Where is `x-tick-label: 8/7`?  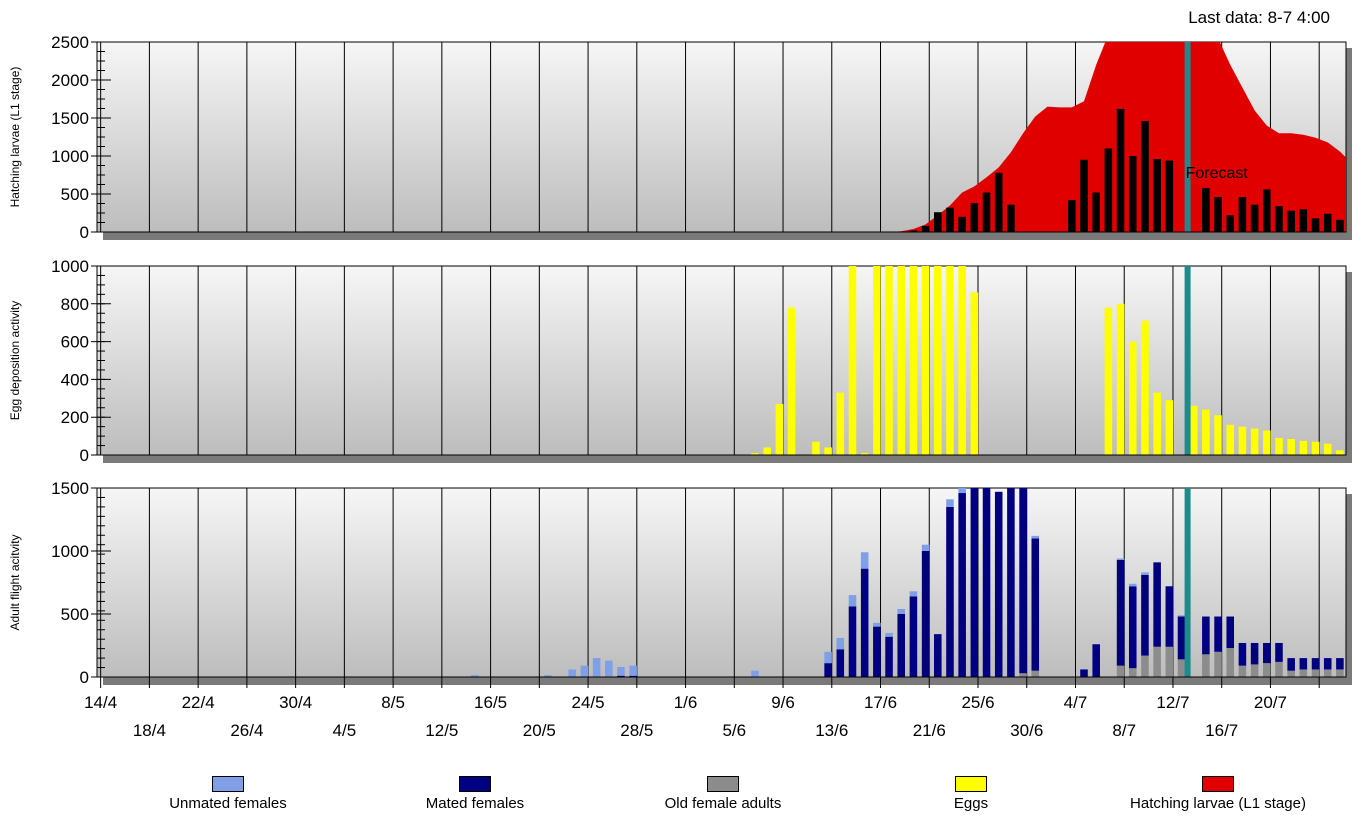 x-tick-label: 8/7 is located at coordinates (1124, 730).